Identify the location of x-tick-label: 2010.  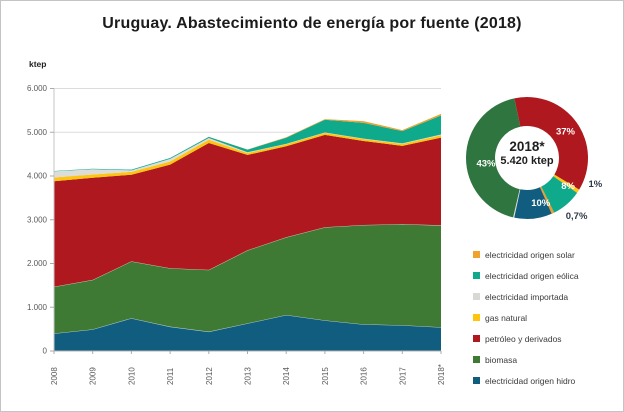
(131, 376).